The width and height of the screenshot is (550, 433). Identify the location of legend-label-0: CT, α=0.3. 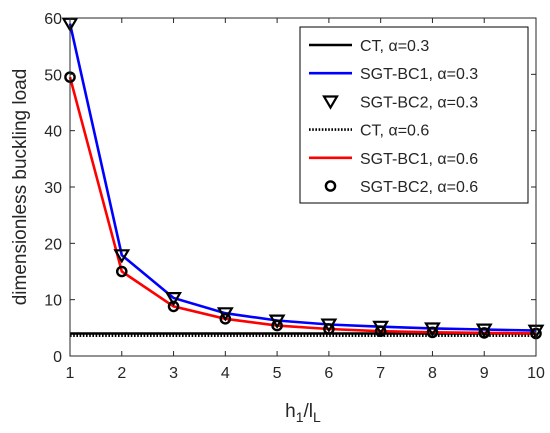
(394, 46).